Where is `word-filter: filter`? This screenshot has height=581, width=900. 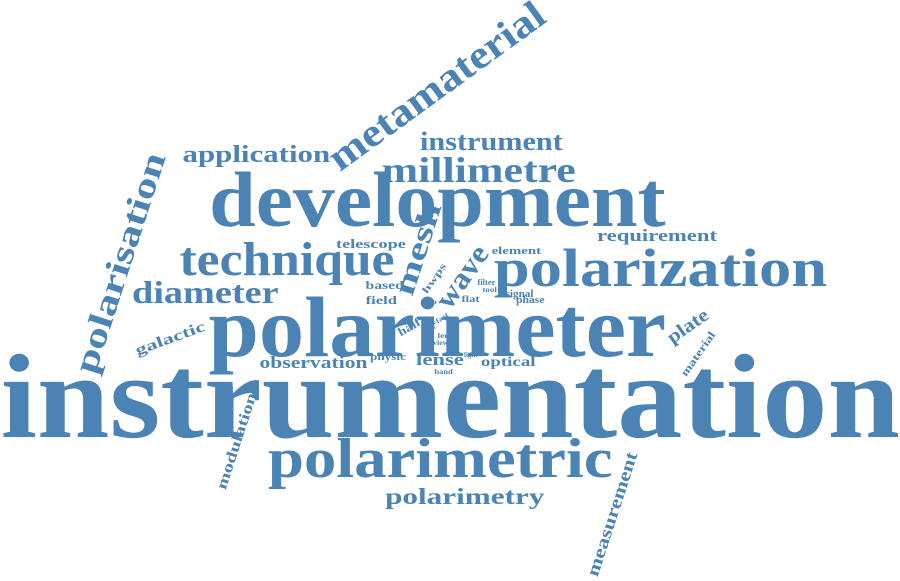
word-filter: filter is located at coordinates (486, 282).